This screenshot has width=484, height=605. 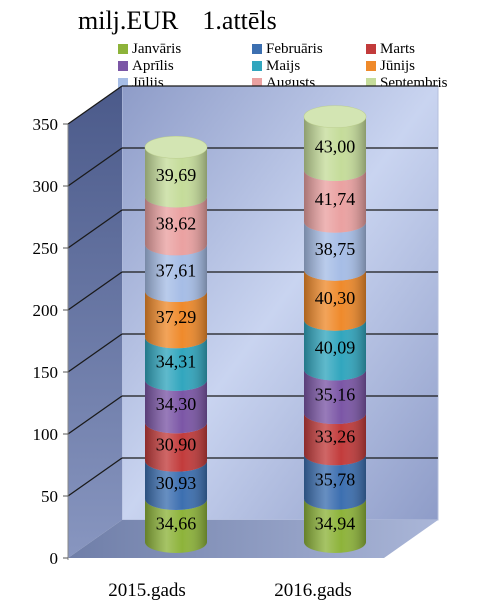 What do you see at coordinates (176, 483) in the screenshot?
I see `data-label: 30,93` at bounding box center [176, 483].